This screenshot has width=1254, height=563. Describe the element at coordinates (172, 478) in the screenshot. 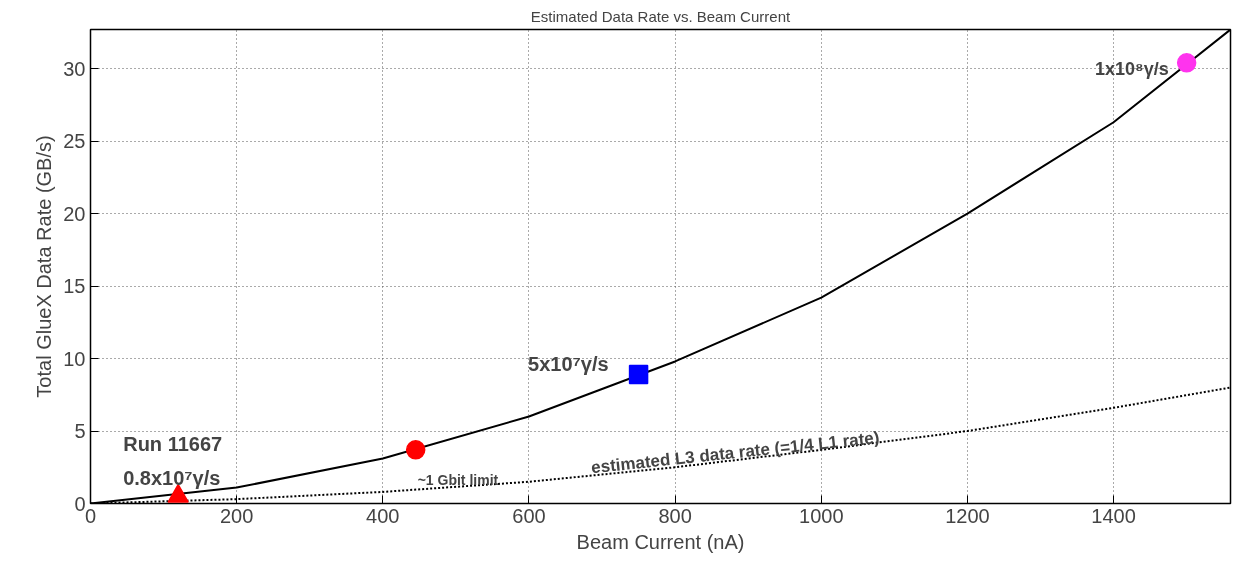

I see `annotation: 0.8x10⁷γ/s` at that location.